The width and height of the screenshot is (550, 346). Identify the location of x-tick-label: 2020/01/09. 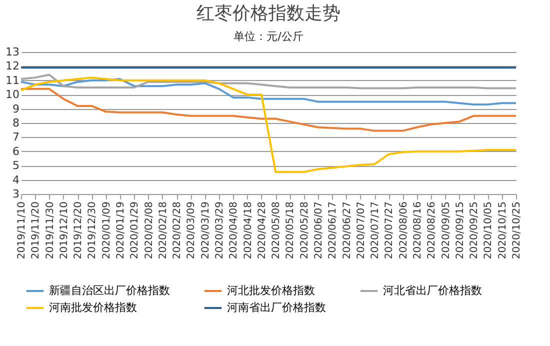
(106, 231).